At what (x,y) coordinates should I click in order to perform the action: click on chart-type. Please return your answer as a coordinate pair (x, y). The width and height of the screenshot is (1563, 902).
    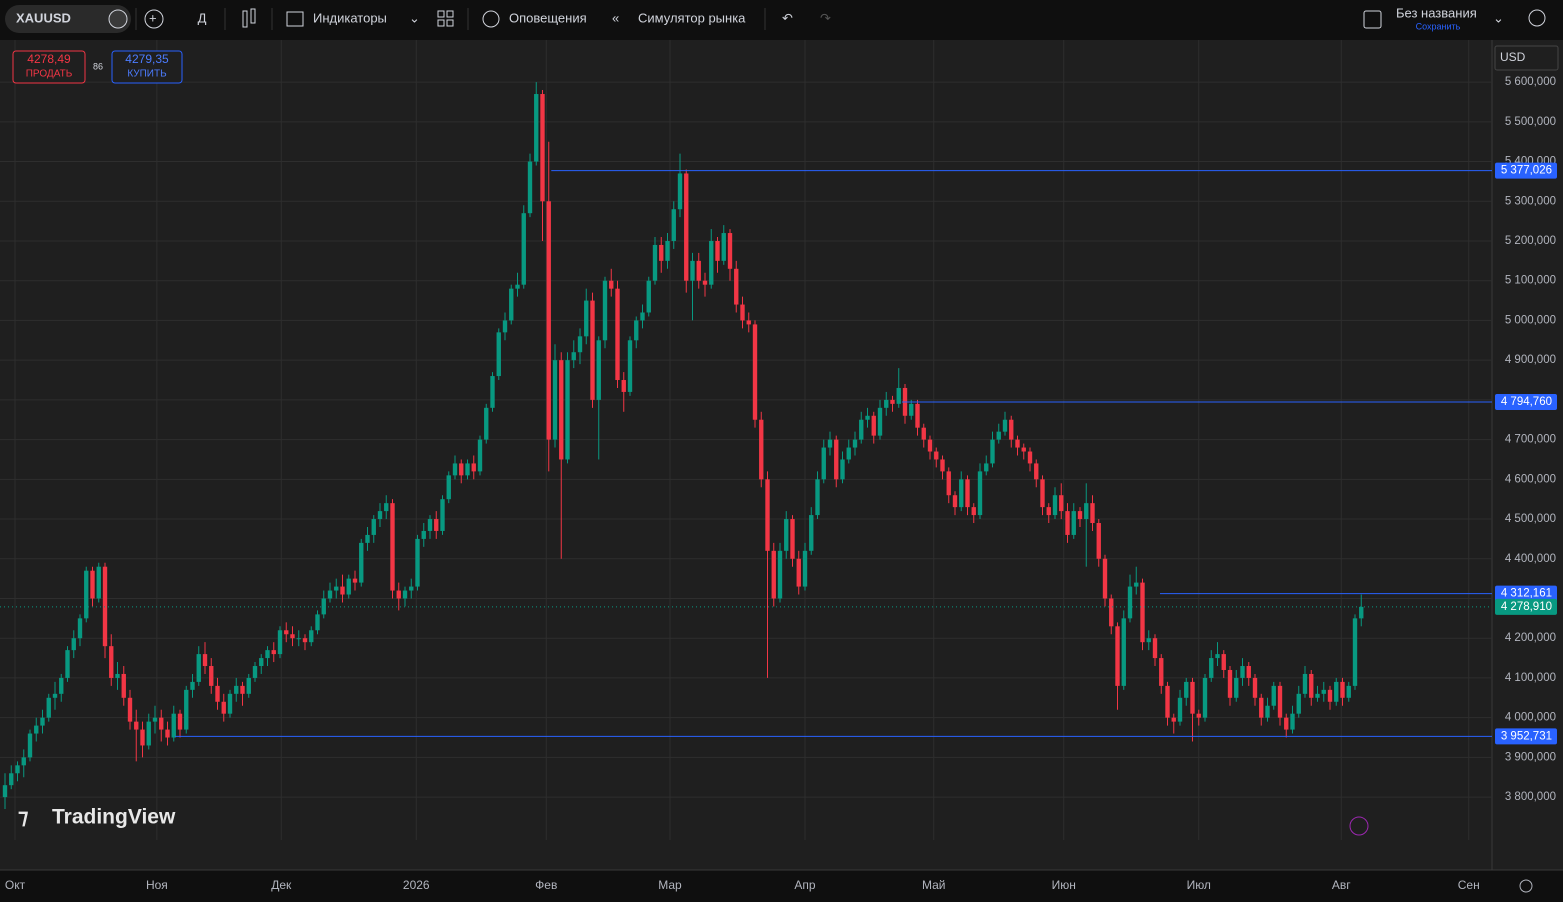
    Looking at the image, I should click on (245, 19).